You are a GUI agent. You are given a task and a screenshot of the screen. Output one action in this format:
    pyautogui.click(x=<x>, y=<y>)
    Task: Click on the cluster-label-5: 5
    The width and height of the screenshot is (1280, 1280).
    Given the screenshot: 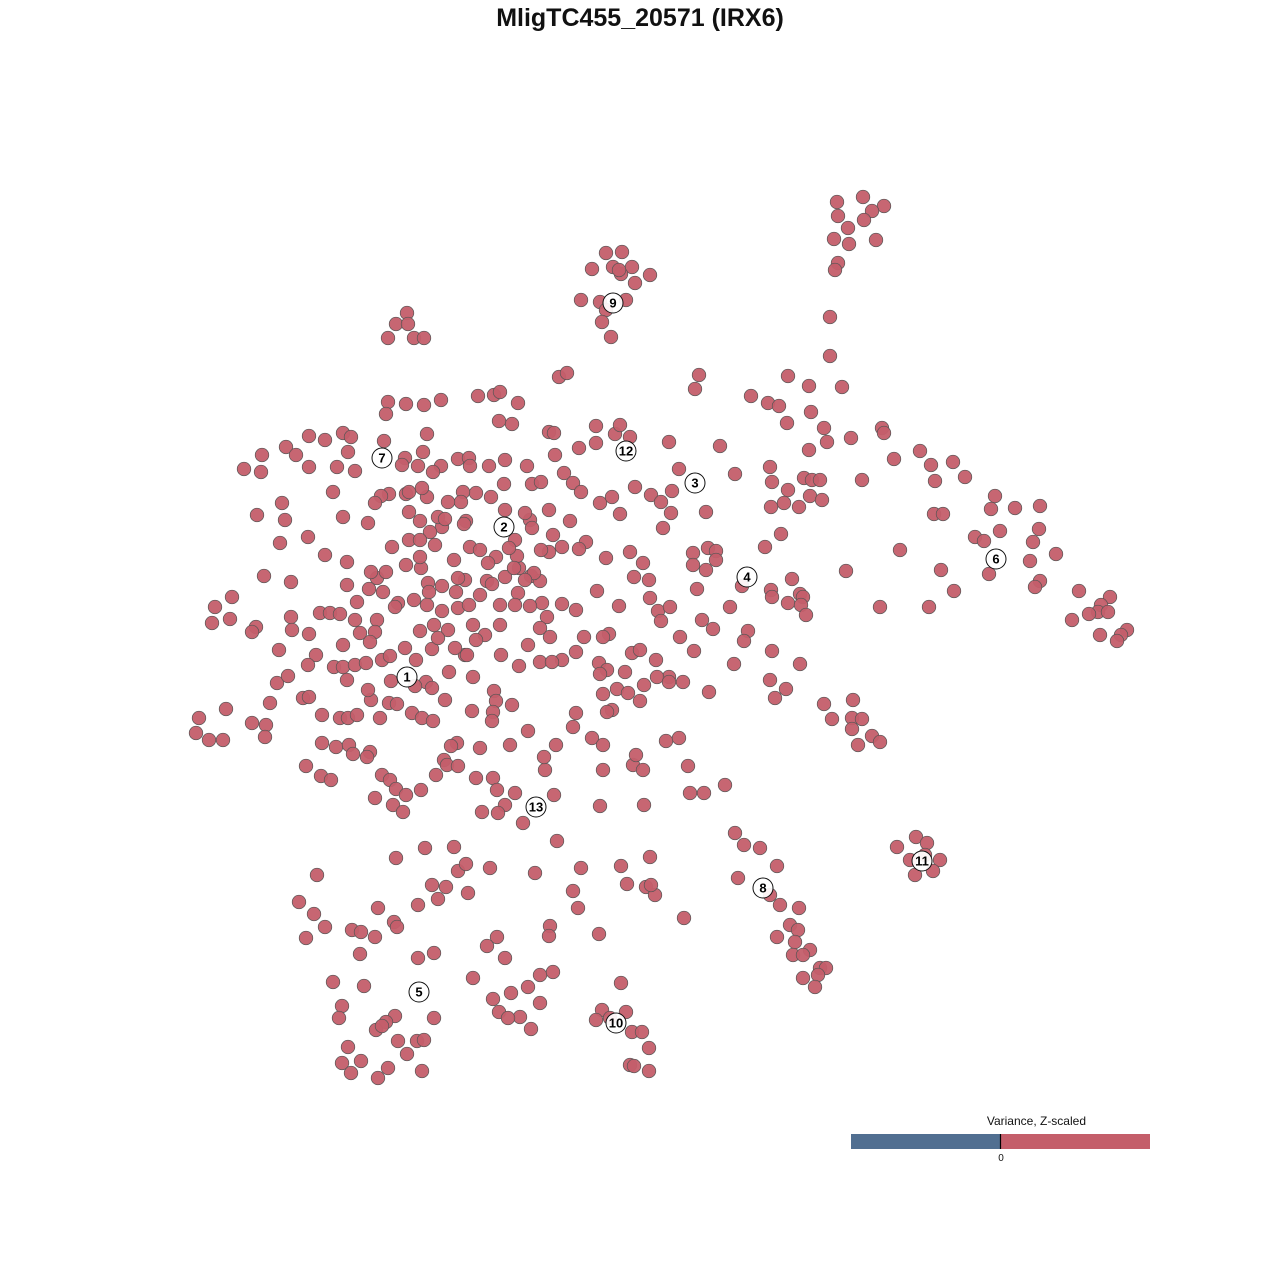 What is the action you would take?
    pyautogui.click(x=419, y=992)
    